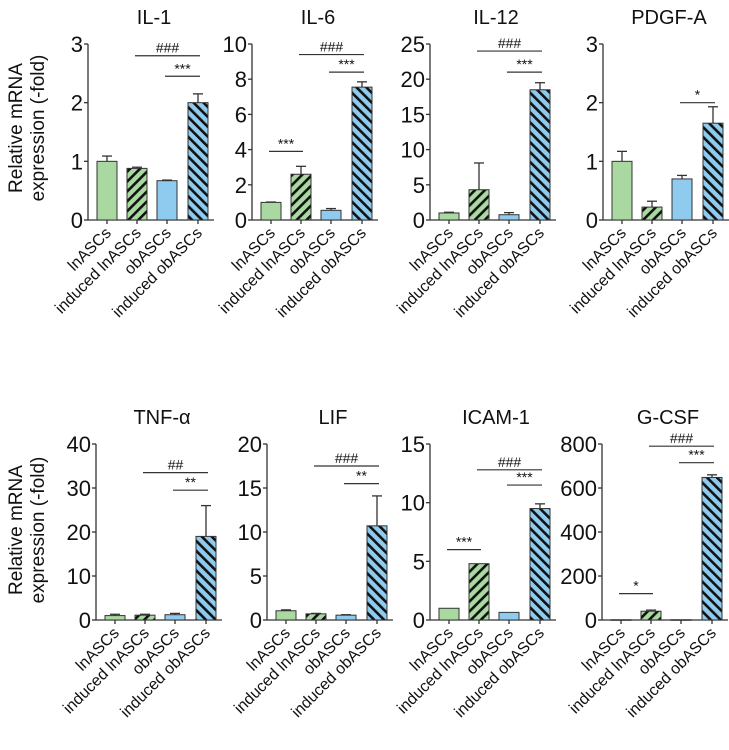  What do you see at coordinates (578, 576) in the screenshot?
I see `y-tick-label: 200` at bounding box center [578, 576].